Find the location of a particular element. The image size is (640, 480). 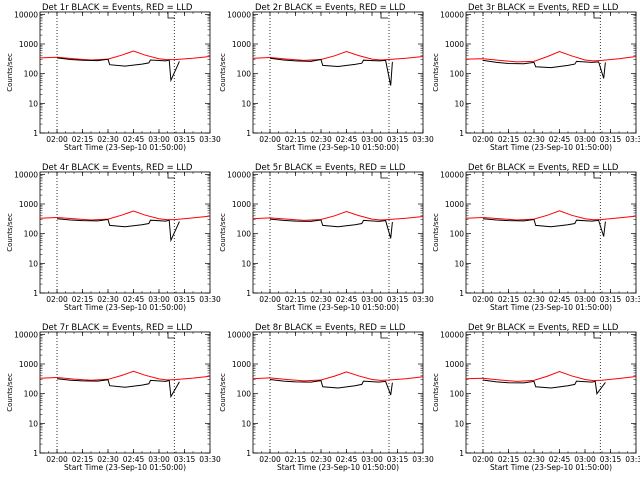

panel-title: Det 2r BLACK = Events, RED = LLD is located at coordinates (330, 8).